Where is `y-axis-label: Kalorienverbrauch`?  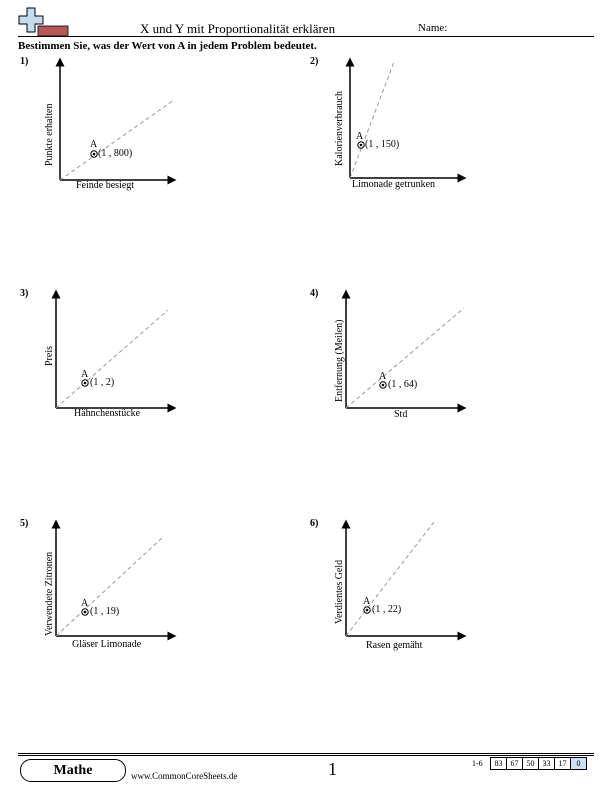 y-axis-label: Kalorienverbrauch is located at coordinates (339, 128).